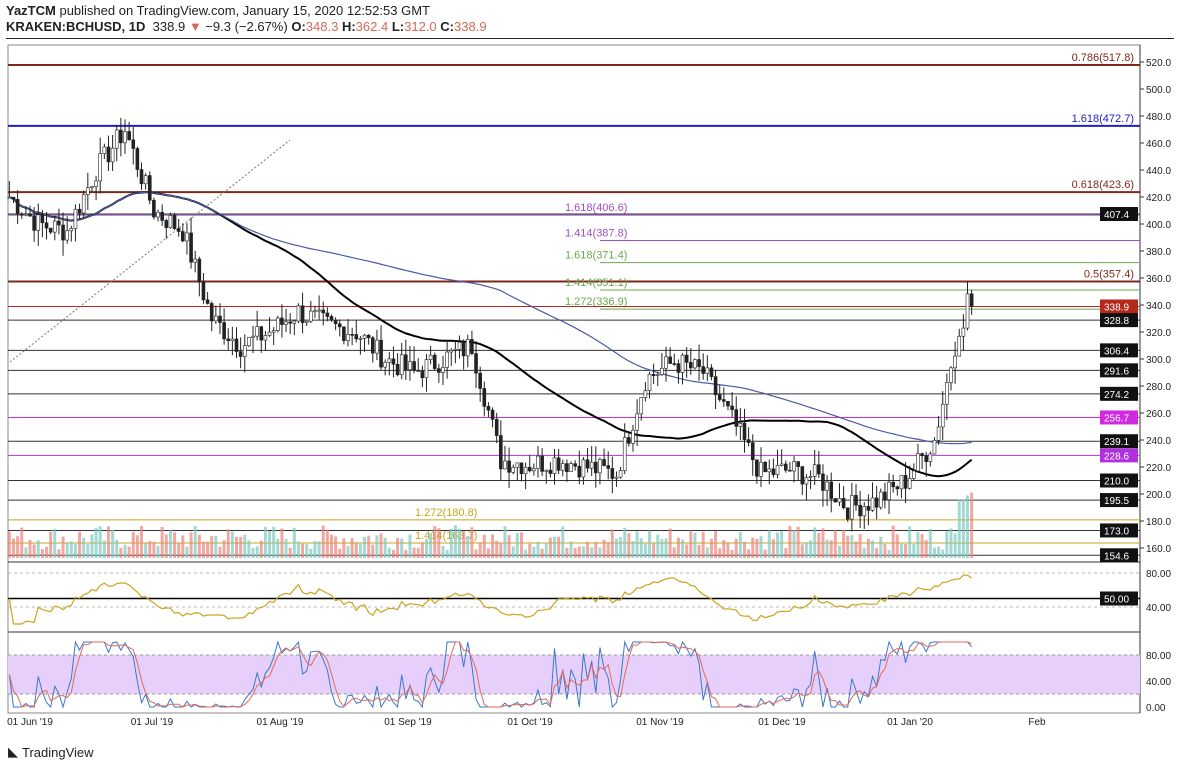  I want to click on stoch-d-line, so click(490, 674).